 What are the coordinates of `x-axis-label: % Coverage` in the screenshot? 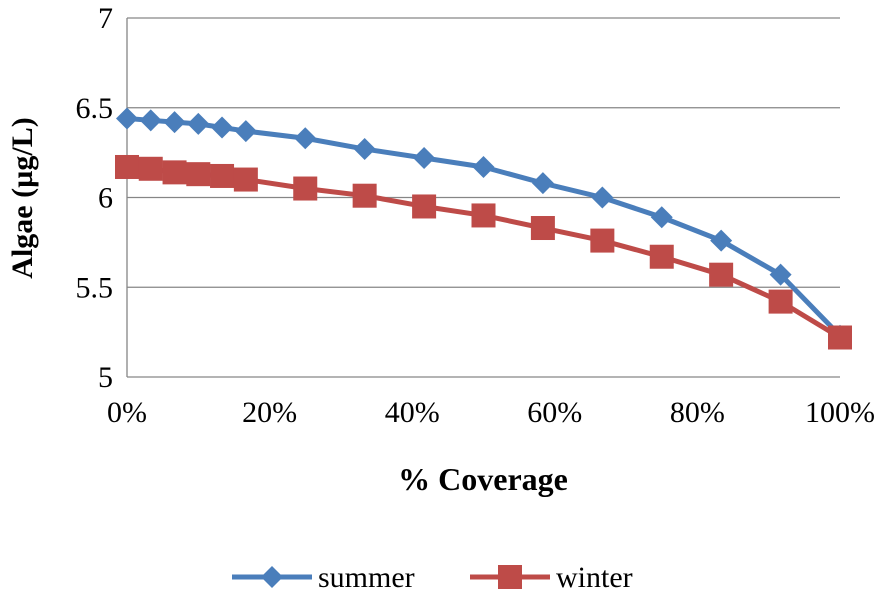 It's located at (483, 479).